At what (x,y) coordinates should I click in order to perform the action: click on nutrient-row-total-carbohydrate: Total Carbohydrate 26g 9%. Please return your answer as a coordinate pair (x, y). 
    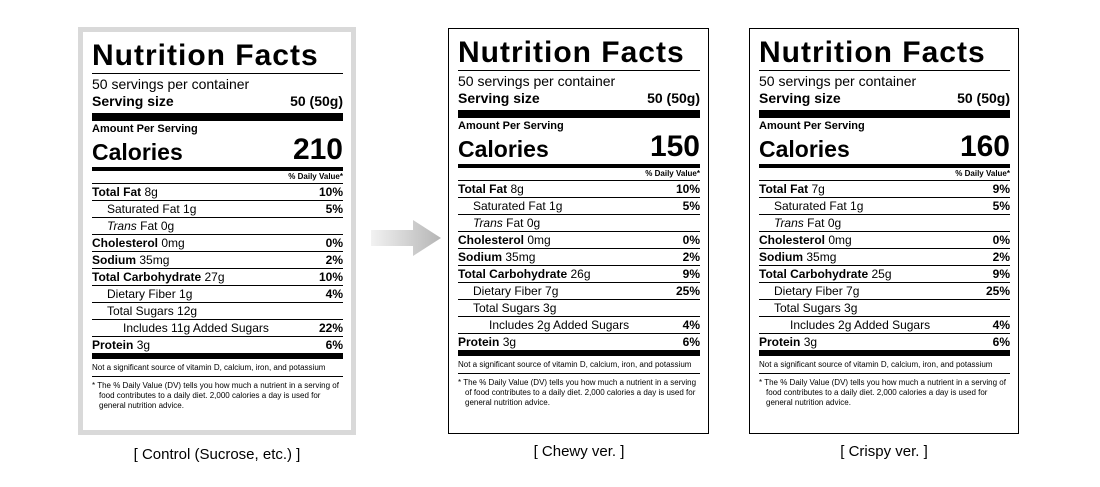
    Looking at the image, I should click on (579, 273).